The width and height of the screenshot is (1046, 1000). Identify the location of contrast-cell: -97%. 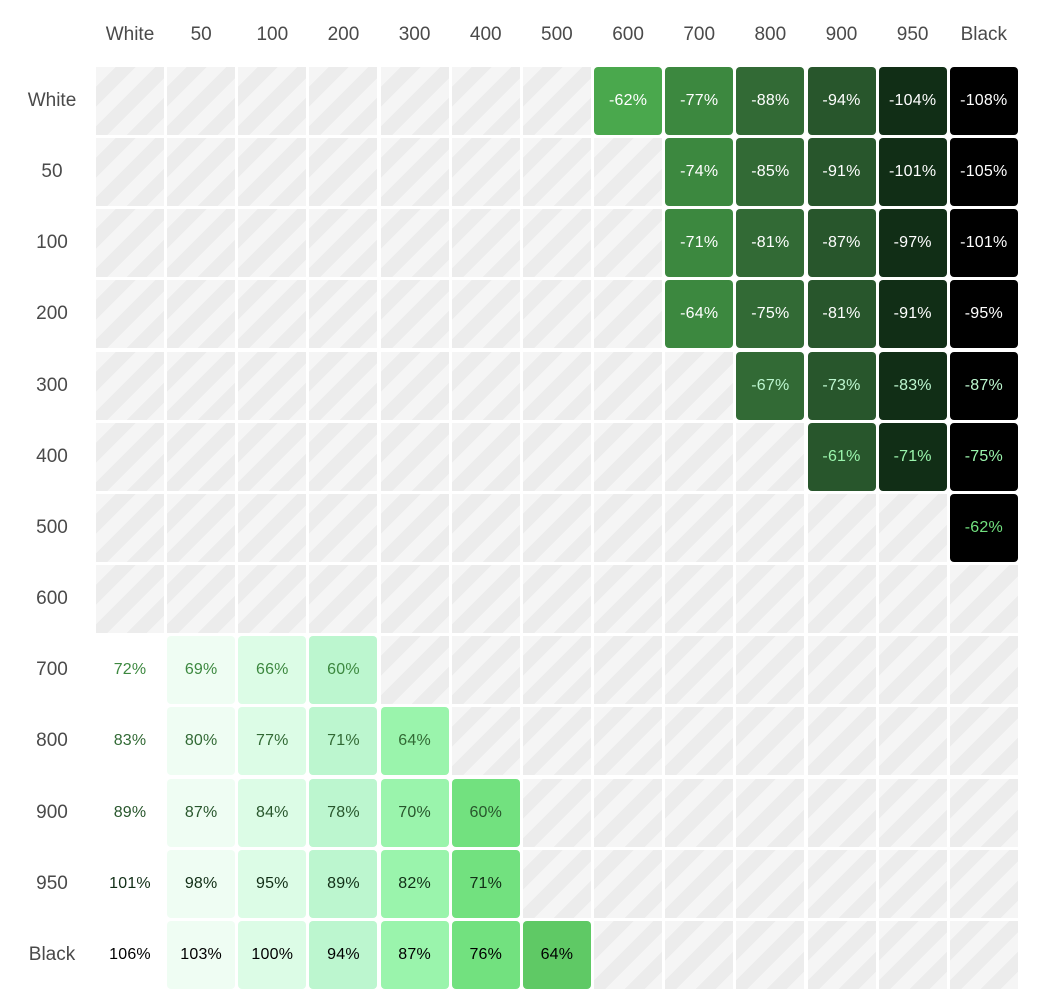
(912, 243).